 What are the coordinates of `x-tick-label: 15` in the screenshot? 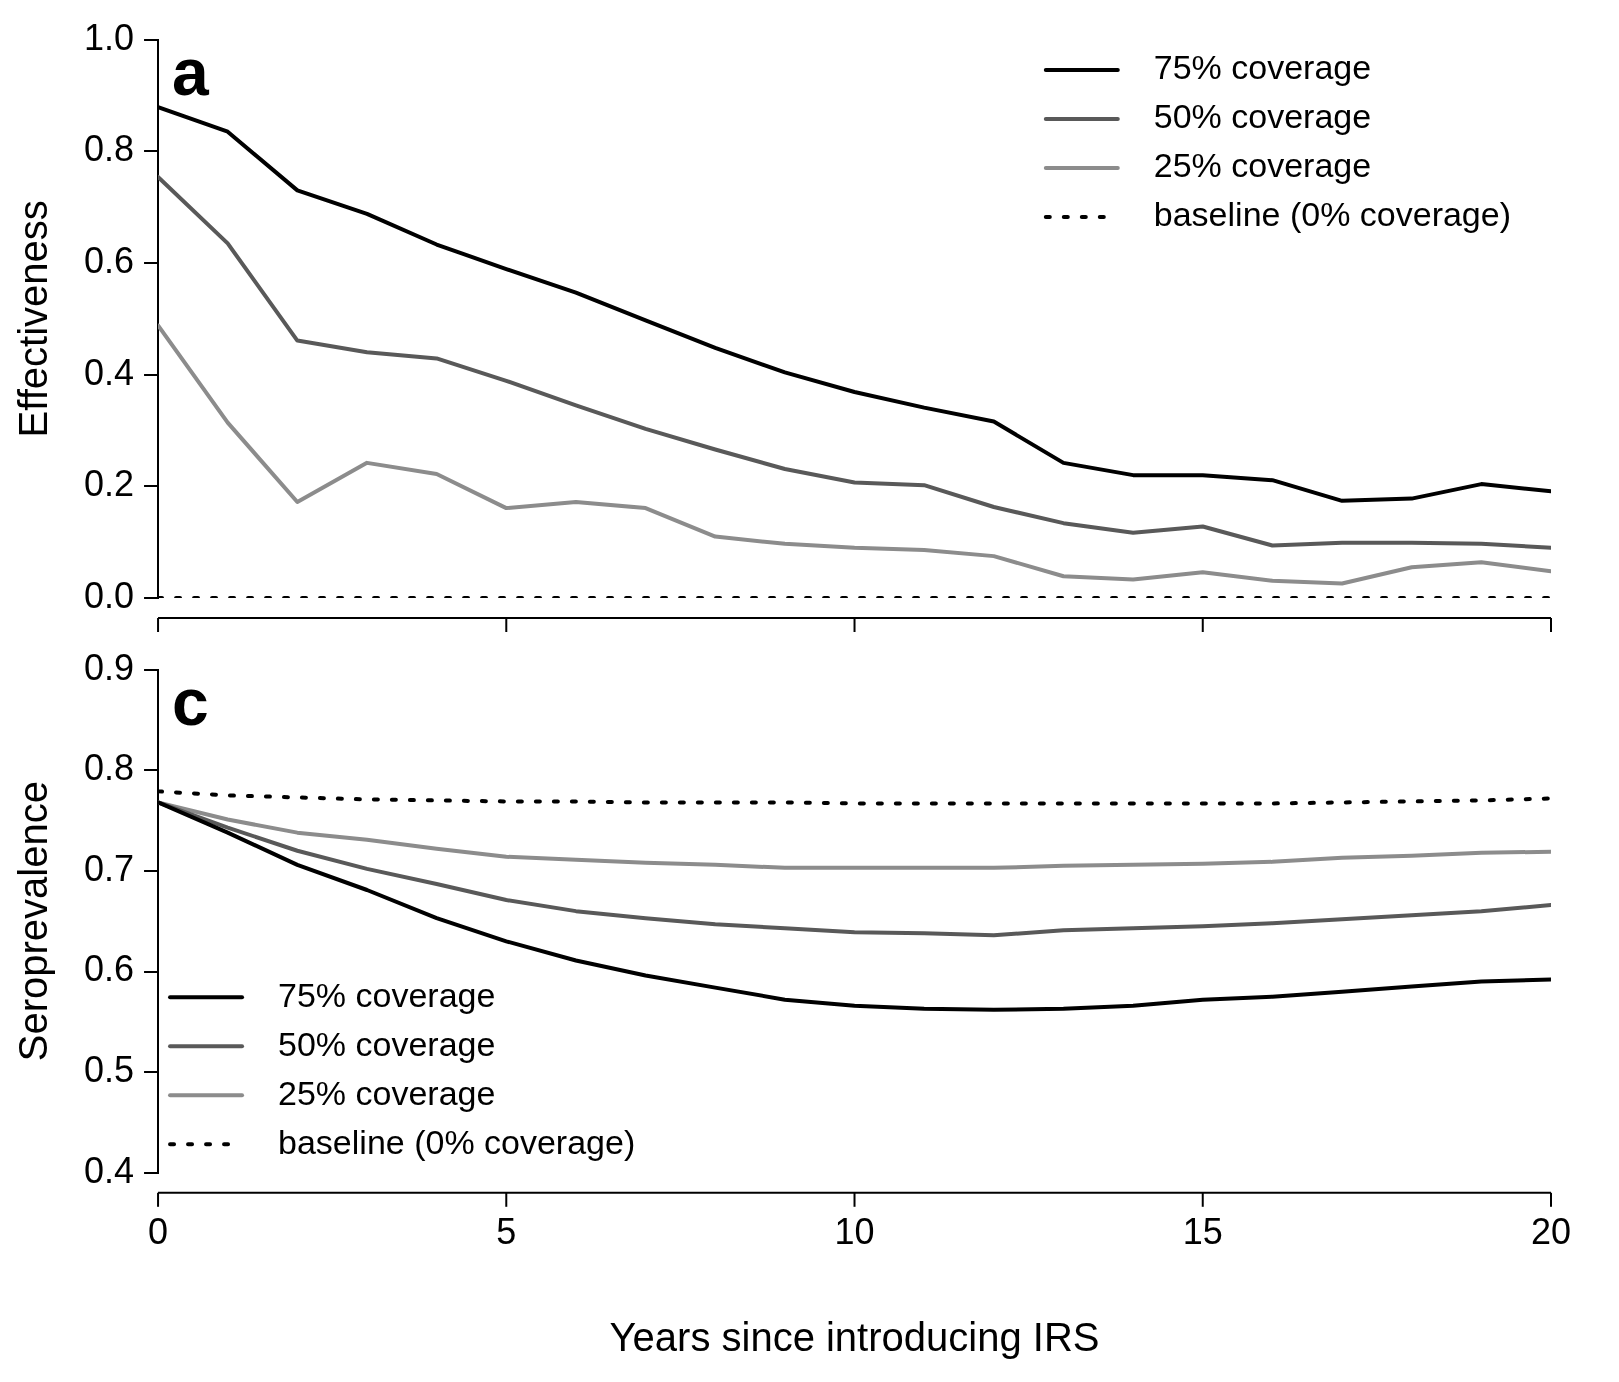 It's located at (1202, 1232).